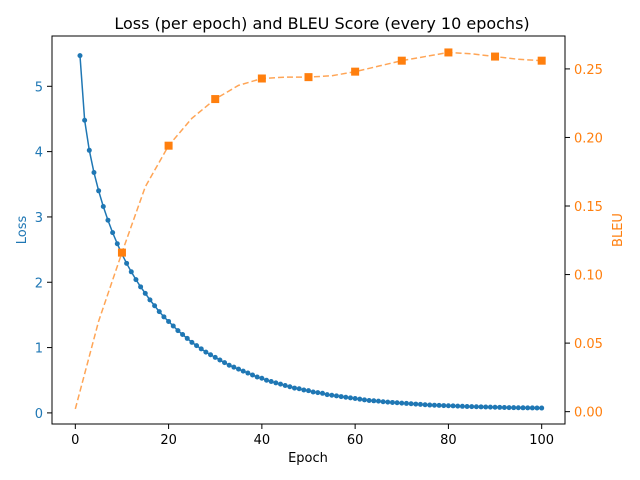  Describe the element at coordinates (584, 242) in the screenshot. I see `right-axis-ticks: 0.00 0.05 0.10 0.15 0.20 0.25` at that location.